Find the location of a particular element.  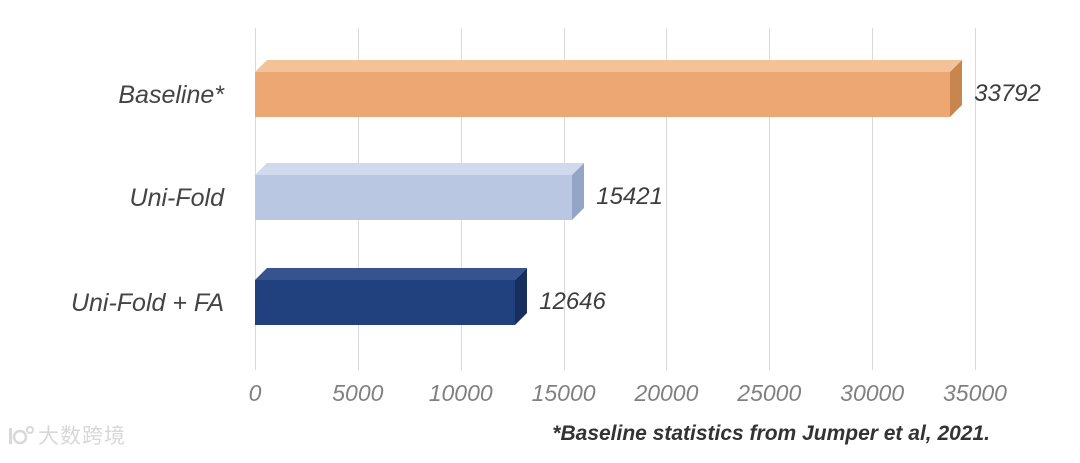

bar-unifold: 15421 is located at coordinates (459, 191).